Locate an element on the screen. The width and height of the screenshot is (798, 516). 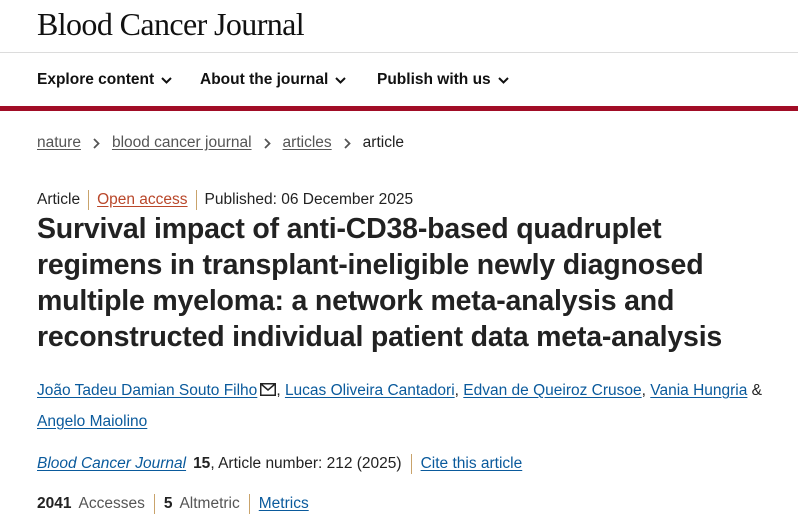
breadcrumb-nature: nature is located at coordinates (59, 142).